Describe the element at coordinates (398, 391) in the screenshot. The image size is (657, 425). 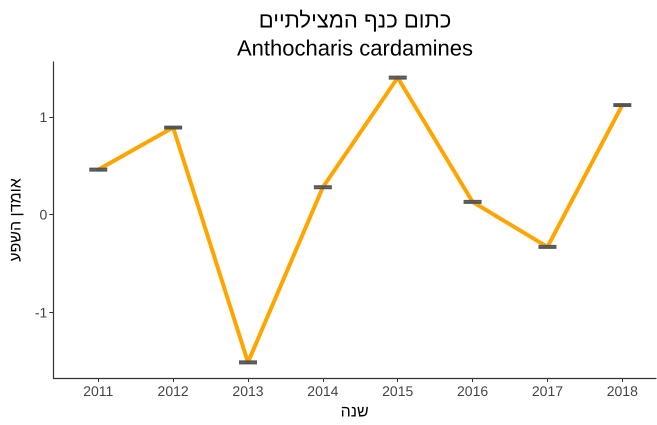
I see `x-tick-label: 2015` at that location.